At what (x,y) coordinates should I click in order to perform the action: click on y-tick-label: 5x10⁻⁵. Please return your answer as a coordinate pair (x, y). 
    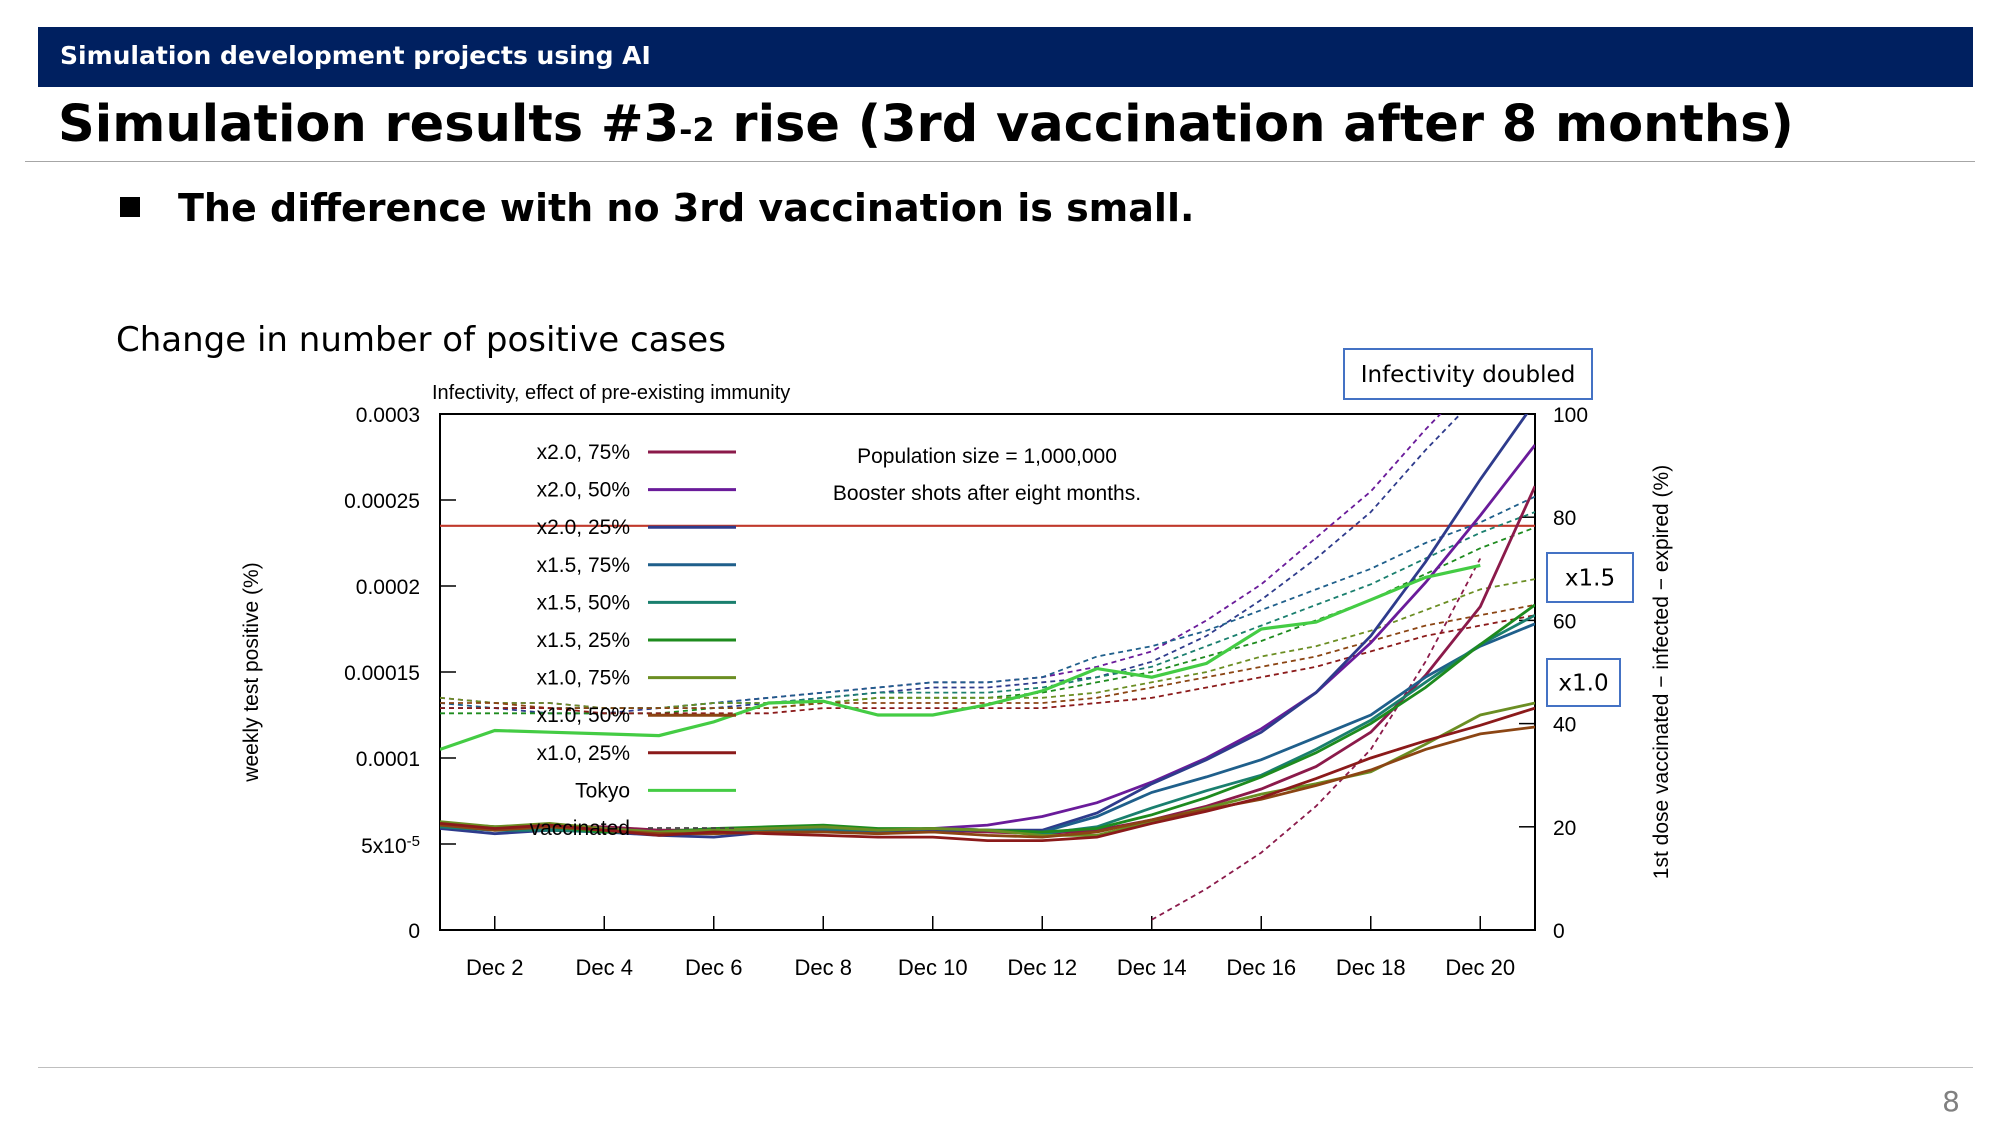
    Looking at the image, I should click on (390, 845).